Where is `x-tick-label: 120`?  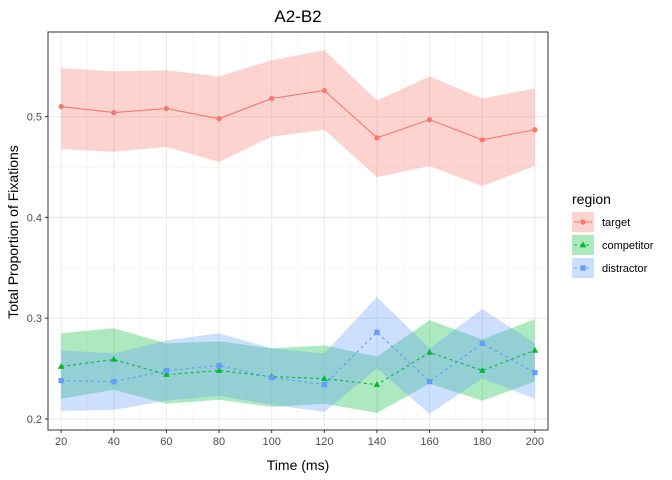 x-tick-label: 120 is located at coordinates (324, 442).